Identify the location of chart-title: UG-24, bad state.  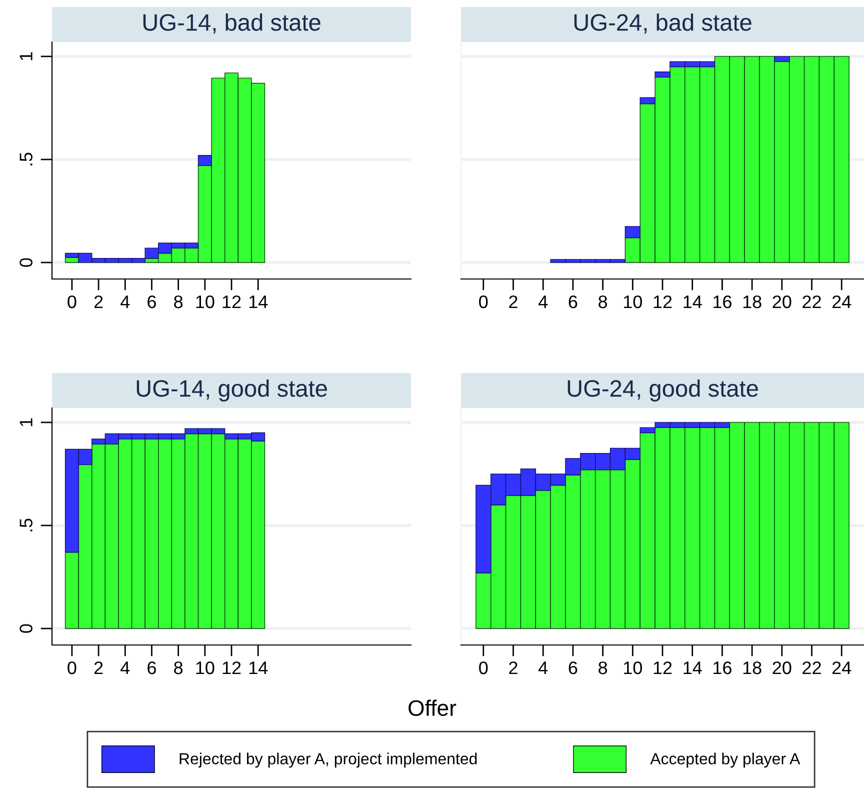
(663, 23).